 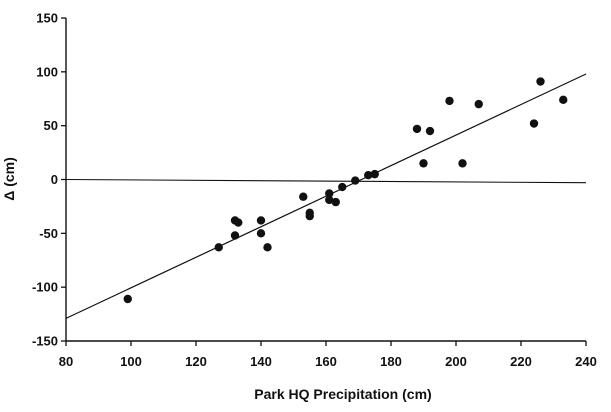 What do you see at coordinates (9, 179) in the screenshot?
I see `y-axis-title: Δ (cm)` at bounding box center [9, 179].